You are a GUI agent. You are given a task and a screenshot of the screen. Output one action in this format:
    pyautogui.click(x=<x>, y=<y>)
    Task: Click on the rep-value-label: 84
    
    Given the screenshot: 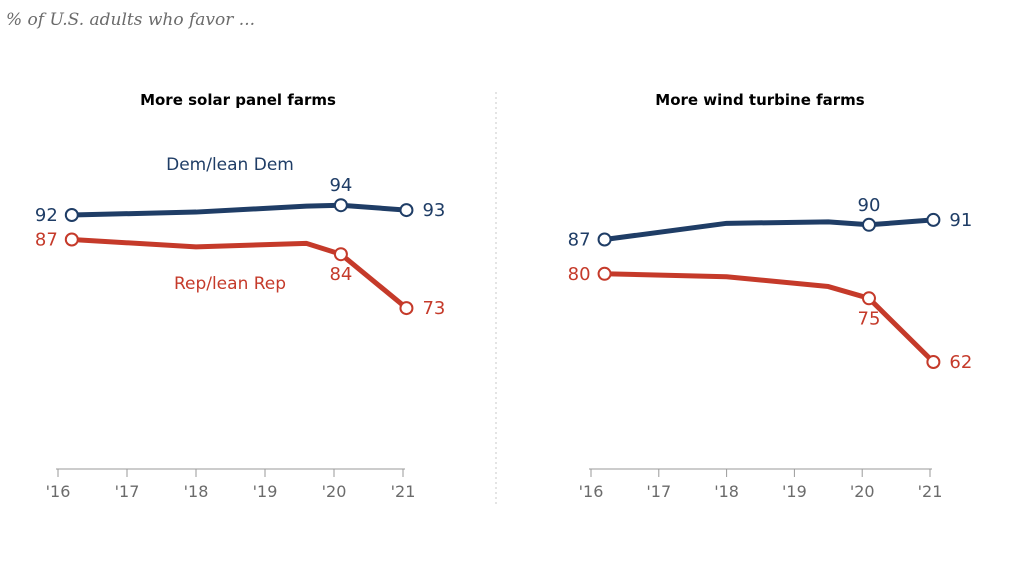 What is the action you would take?
    pyautogui.click(x=340, y=274)
    